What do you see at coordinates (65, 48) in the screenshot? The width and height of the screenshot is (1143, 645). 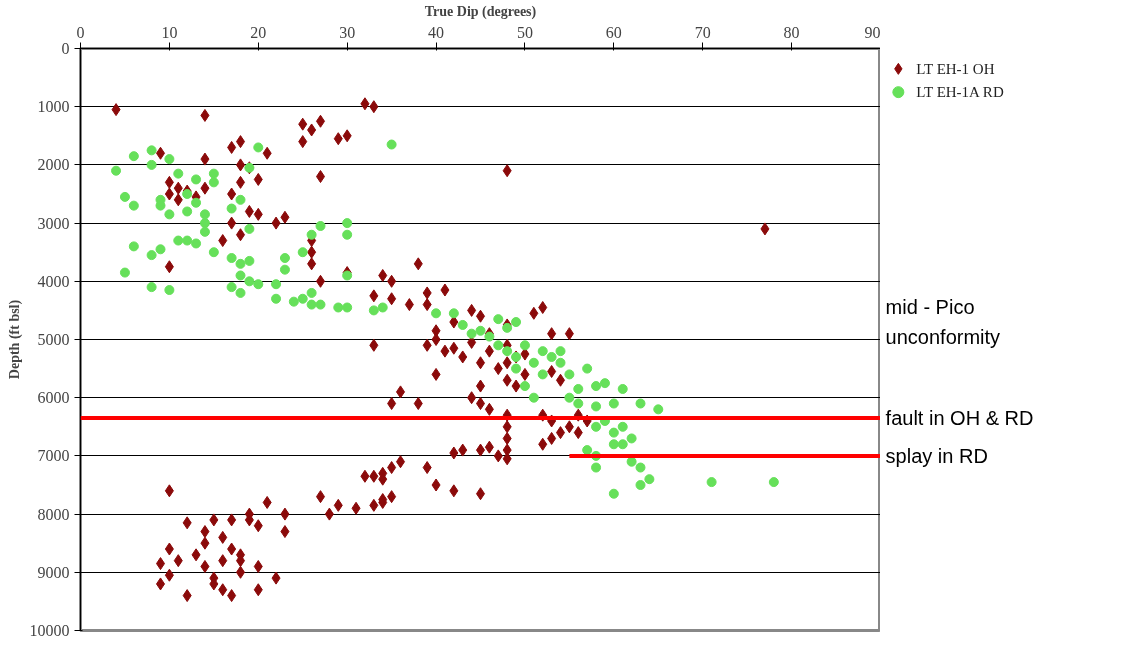 I see `y-tick-label: 0` at bounding box center [65, 48].